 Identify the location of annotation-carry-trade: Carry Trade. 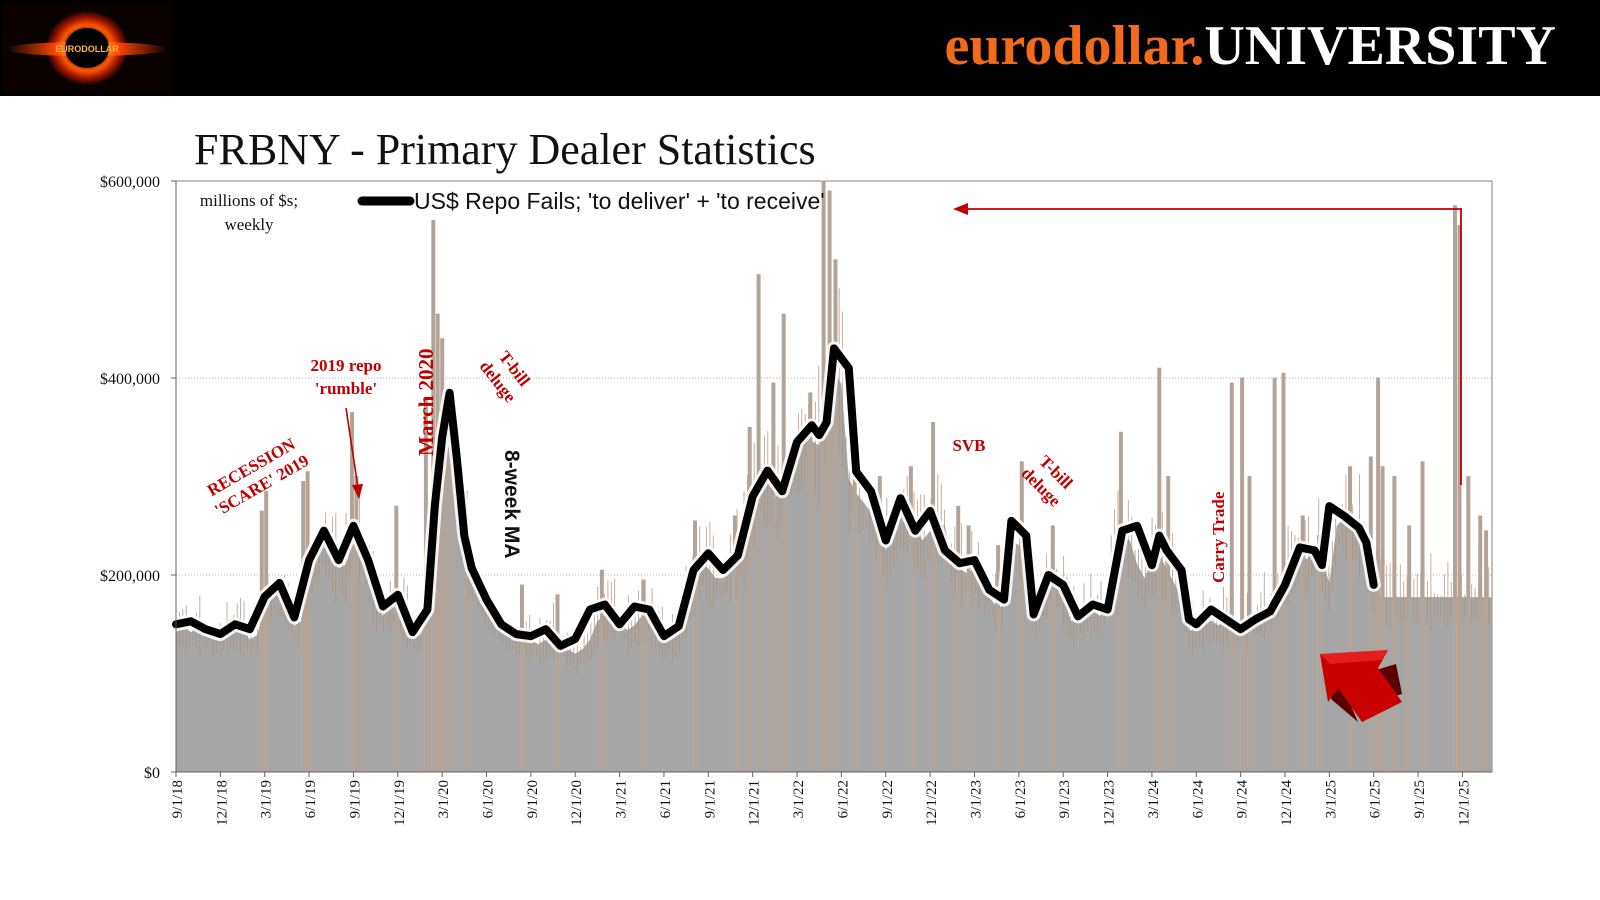
(1218, 537).